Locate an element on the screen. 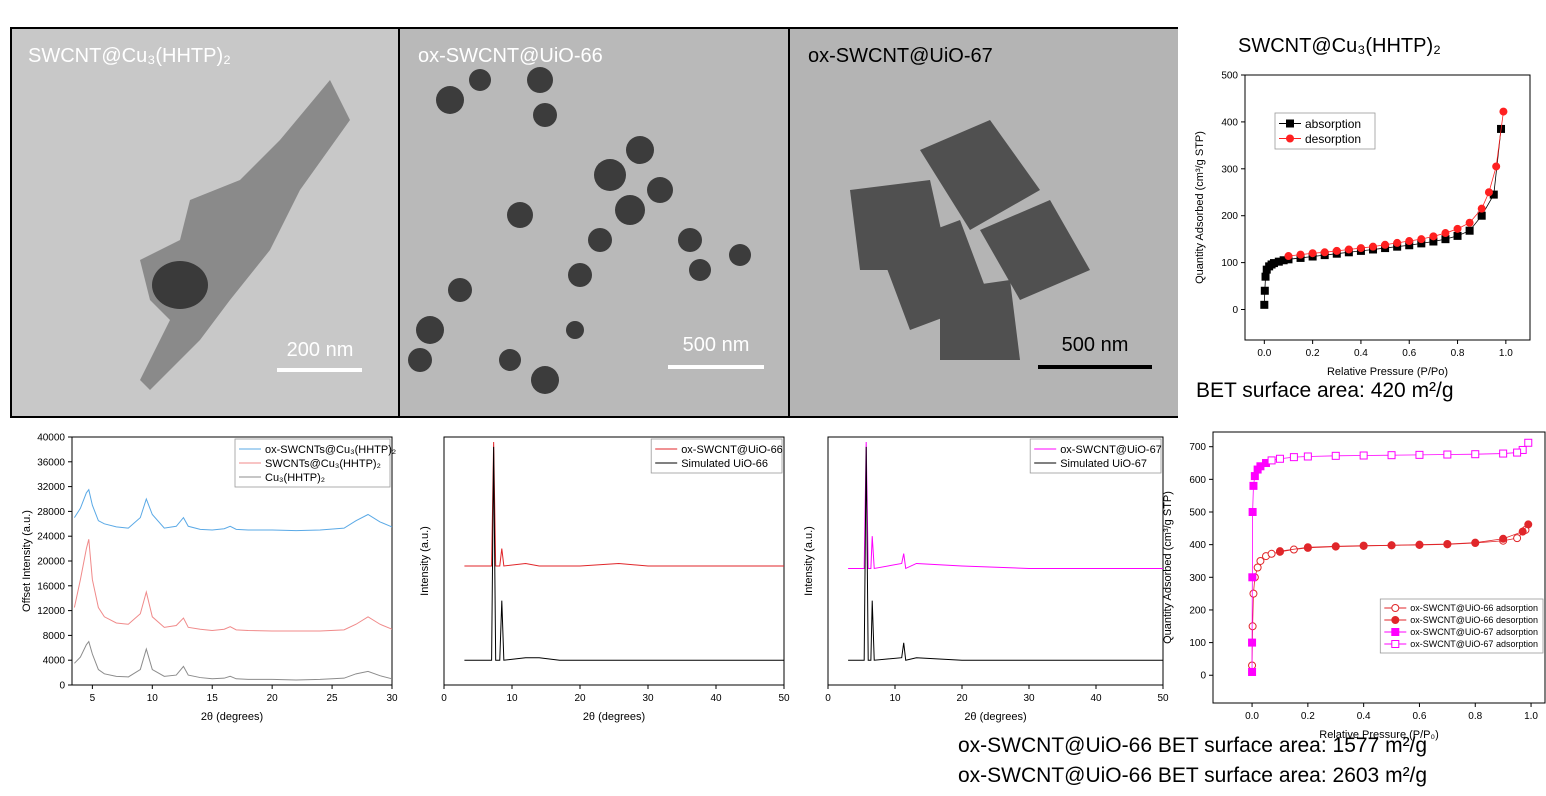 This screenshot has height=796, width=1546. y-tick-label: 4000 is located at coordinates (54, 661).